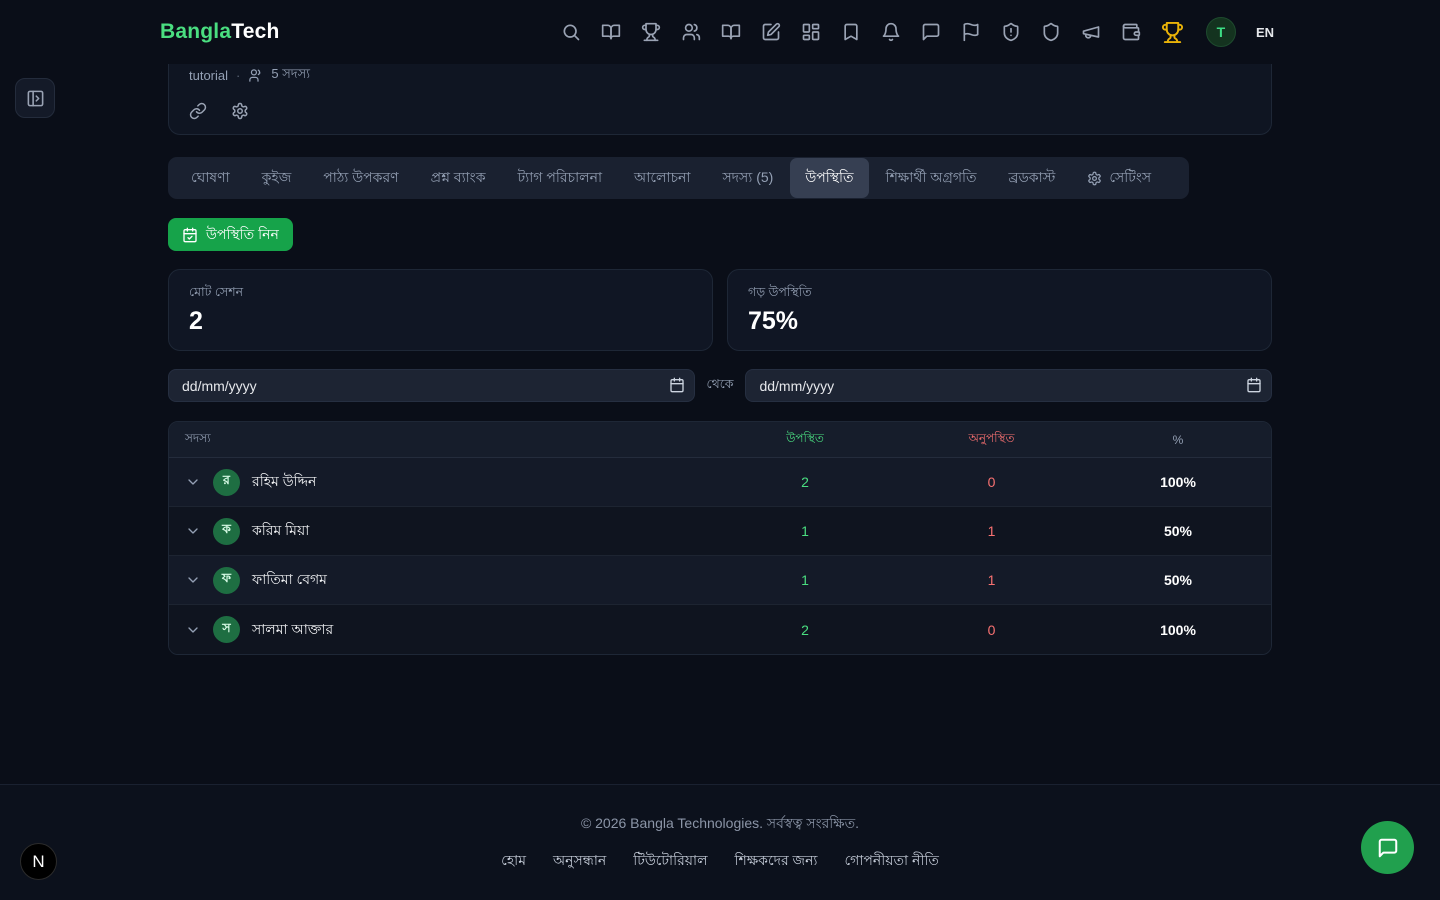  What do you see at coordinates (560, 178) in the screenshot?
I see `tab-tag-management: ট্যাগ পরিচালনা` at bounding box center [560, 178].